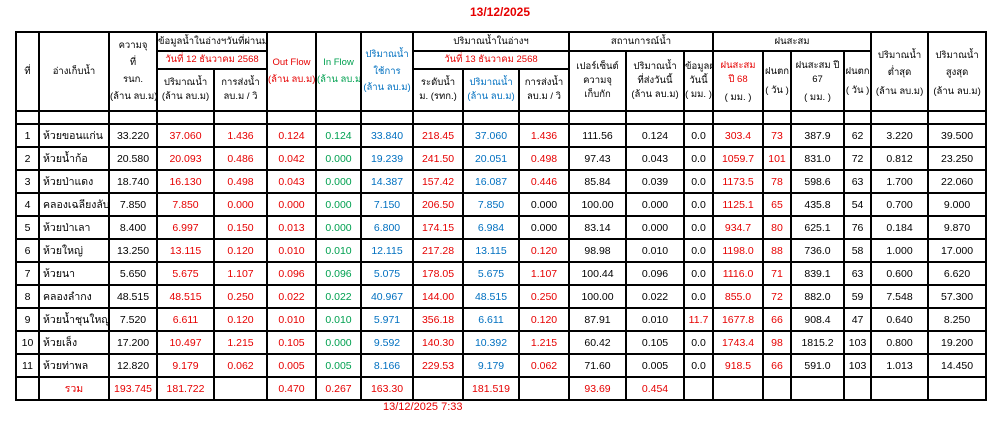  Describe the element at coordinates (74, 250) in the screenshot. I see `cell-name: ห้วยใหญ่` at that location.